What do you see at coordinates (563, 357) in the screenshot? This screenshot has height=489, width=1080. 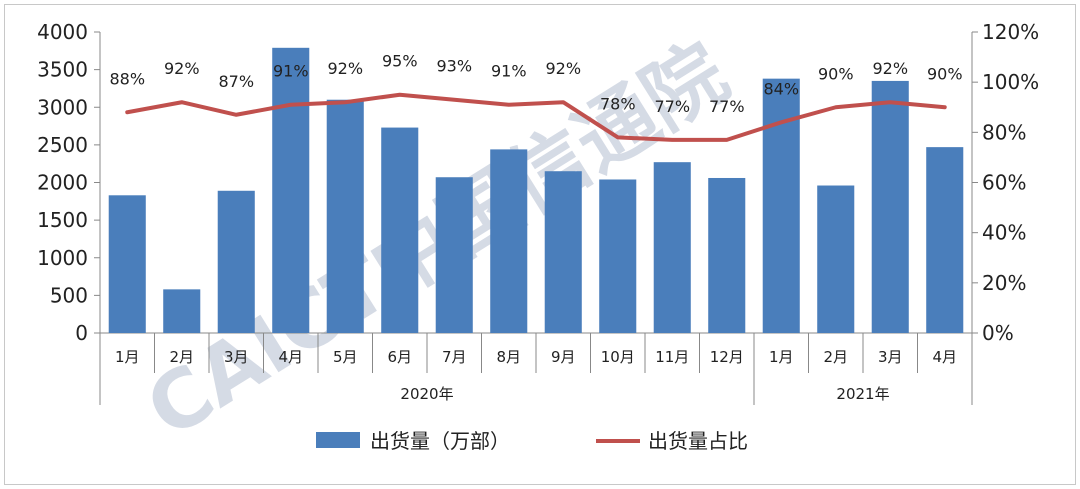 I see `x-category-label: 9月` at bounding box center [563, 357].